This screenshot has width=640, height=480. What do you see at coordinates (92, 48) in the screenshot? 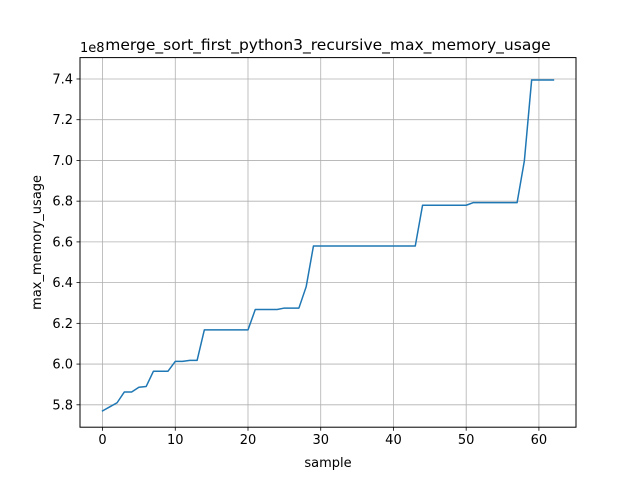
I see `y-axis-offset-label: 1e8` at bounding box center [92, 48].